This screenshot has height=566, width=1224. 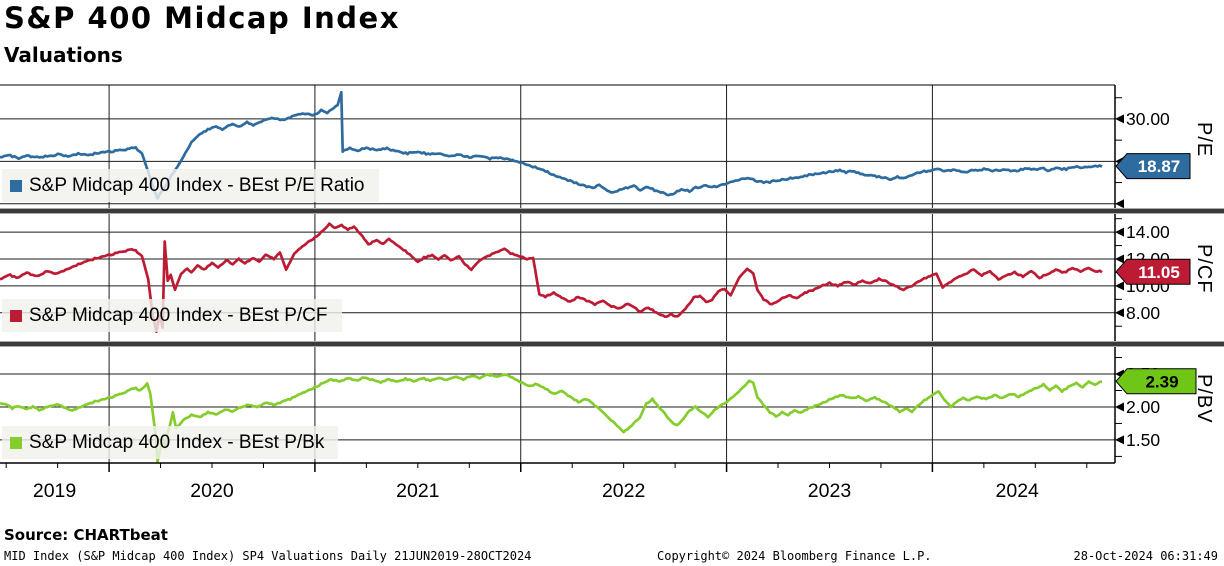 I want to click on pe-legend-label: S&P Midcap 400 Index - BEst P/E Ratio, so click(x=197, y=185).